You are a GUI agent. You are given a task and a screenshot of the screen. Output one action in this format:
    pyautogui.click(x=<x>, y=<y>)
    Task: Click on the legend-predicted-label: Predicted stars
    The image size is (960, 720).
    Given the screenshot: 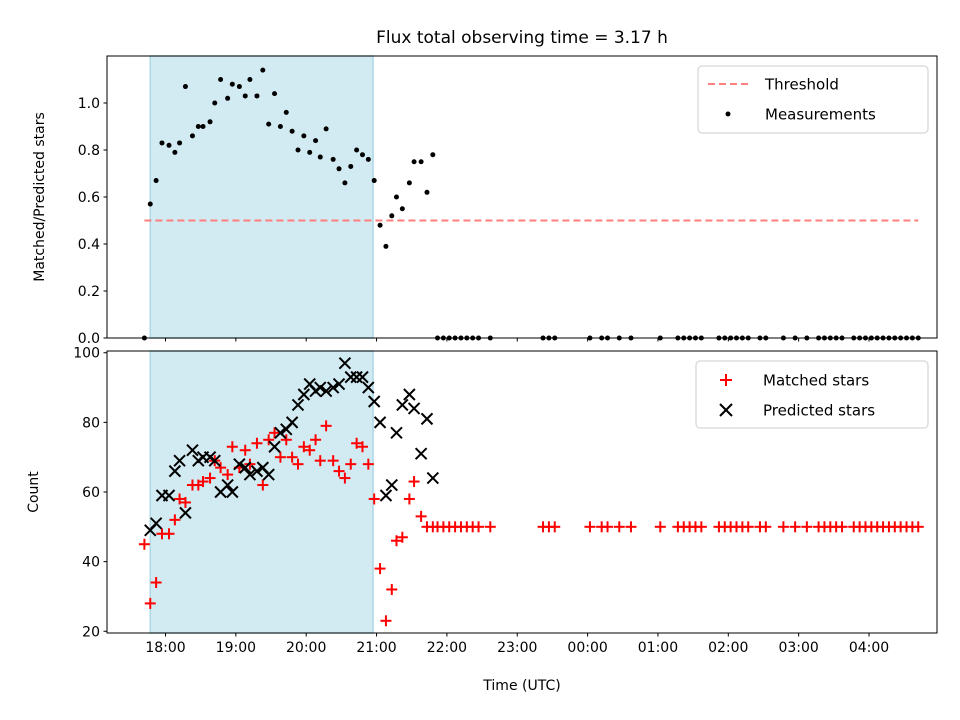 What is the action you would take?
    pyautogui.click(x=819, y=411)
    